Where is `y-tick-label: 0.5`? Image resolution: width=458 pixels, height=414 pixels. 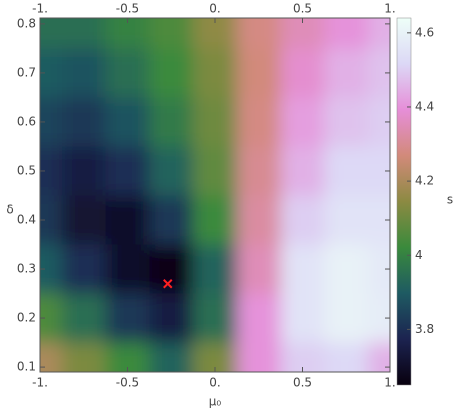
y-tick-label: 0.5 is located at coordinates (26, 170).